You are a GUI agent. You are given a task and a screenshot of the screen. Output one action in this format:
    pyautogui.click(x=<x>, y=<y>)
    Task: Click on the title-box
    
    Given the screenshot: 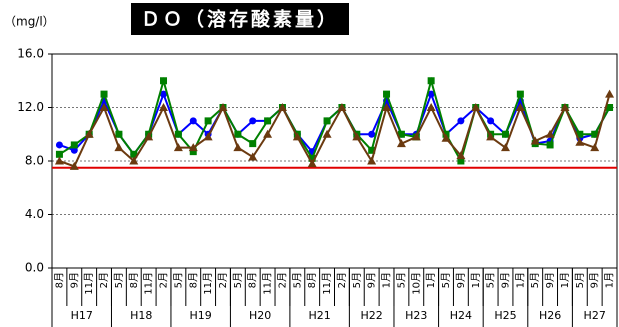 What is the action you would take?
    pyautogui.click(x=240, y=19)
    